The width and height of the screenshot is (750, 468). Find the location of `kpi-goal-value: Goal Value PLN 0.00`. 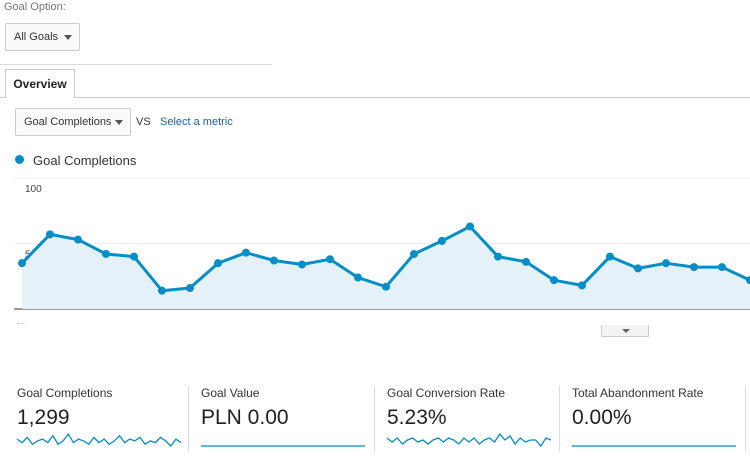

kpi-goal-value: Goal Value PLN 0.00 is located at coordinates (286, 421).